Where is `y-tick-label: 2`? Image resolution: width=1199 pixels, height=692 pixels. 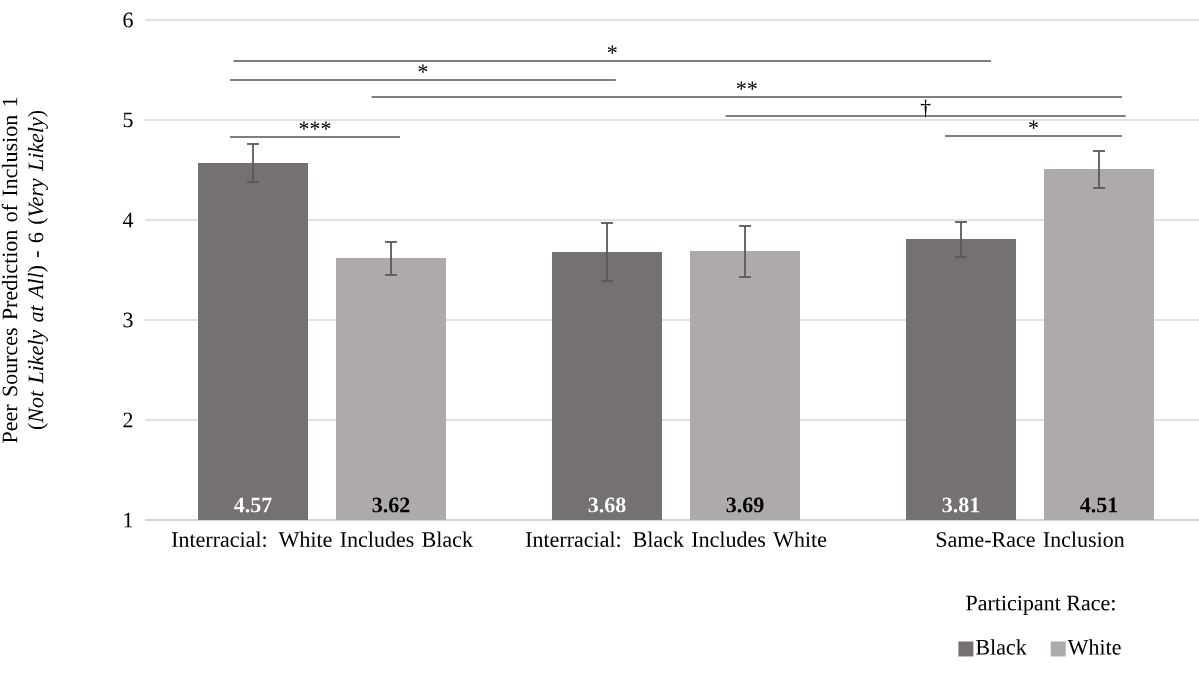
y-tick-label: 2 is located at coordinates (128, 420).